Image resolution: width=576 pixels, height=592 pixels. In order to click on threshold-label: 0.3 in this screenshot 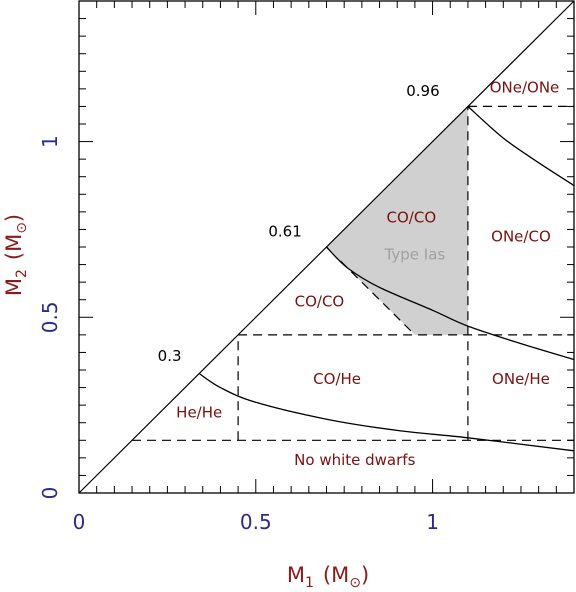, I will do `click(170, 356)`.